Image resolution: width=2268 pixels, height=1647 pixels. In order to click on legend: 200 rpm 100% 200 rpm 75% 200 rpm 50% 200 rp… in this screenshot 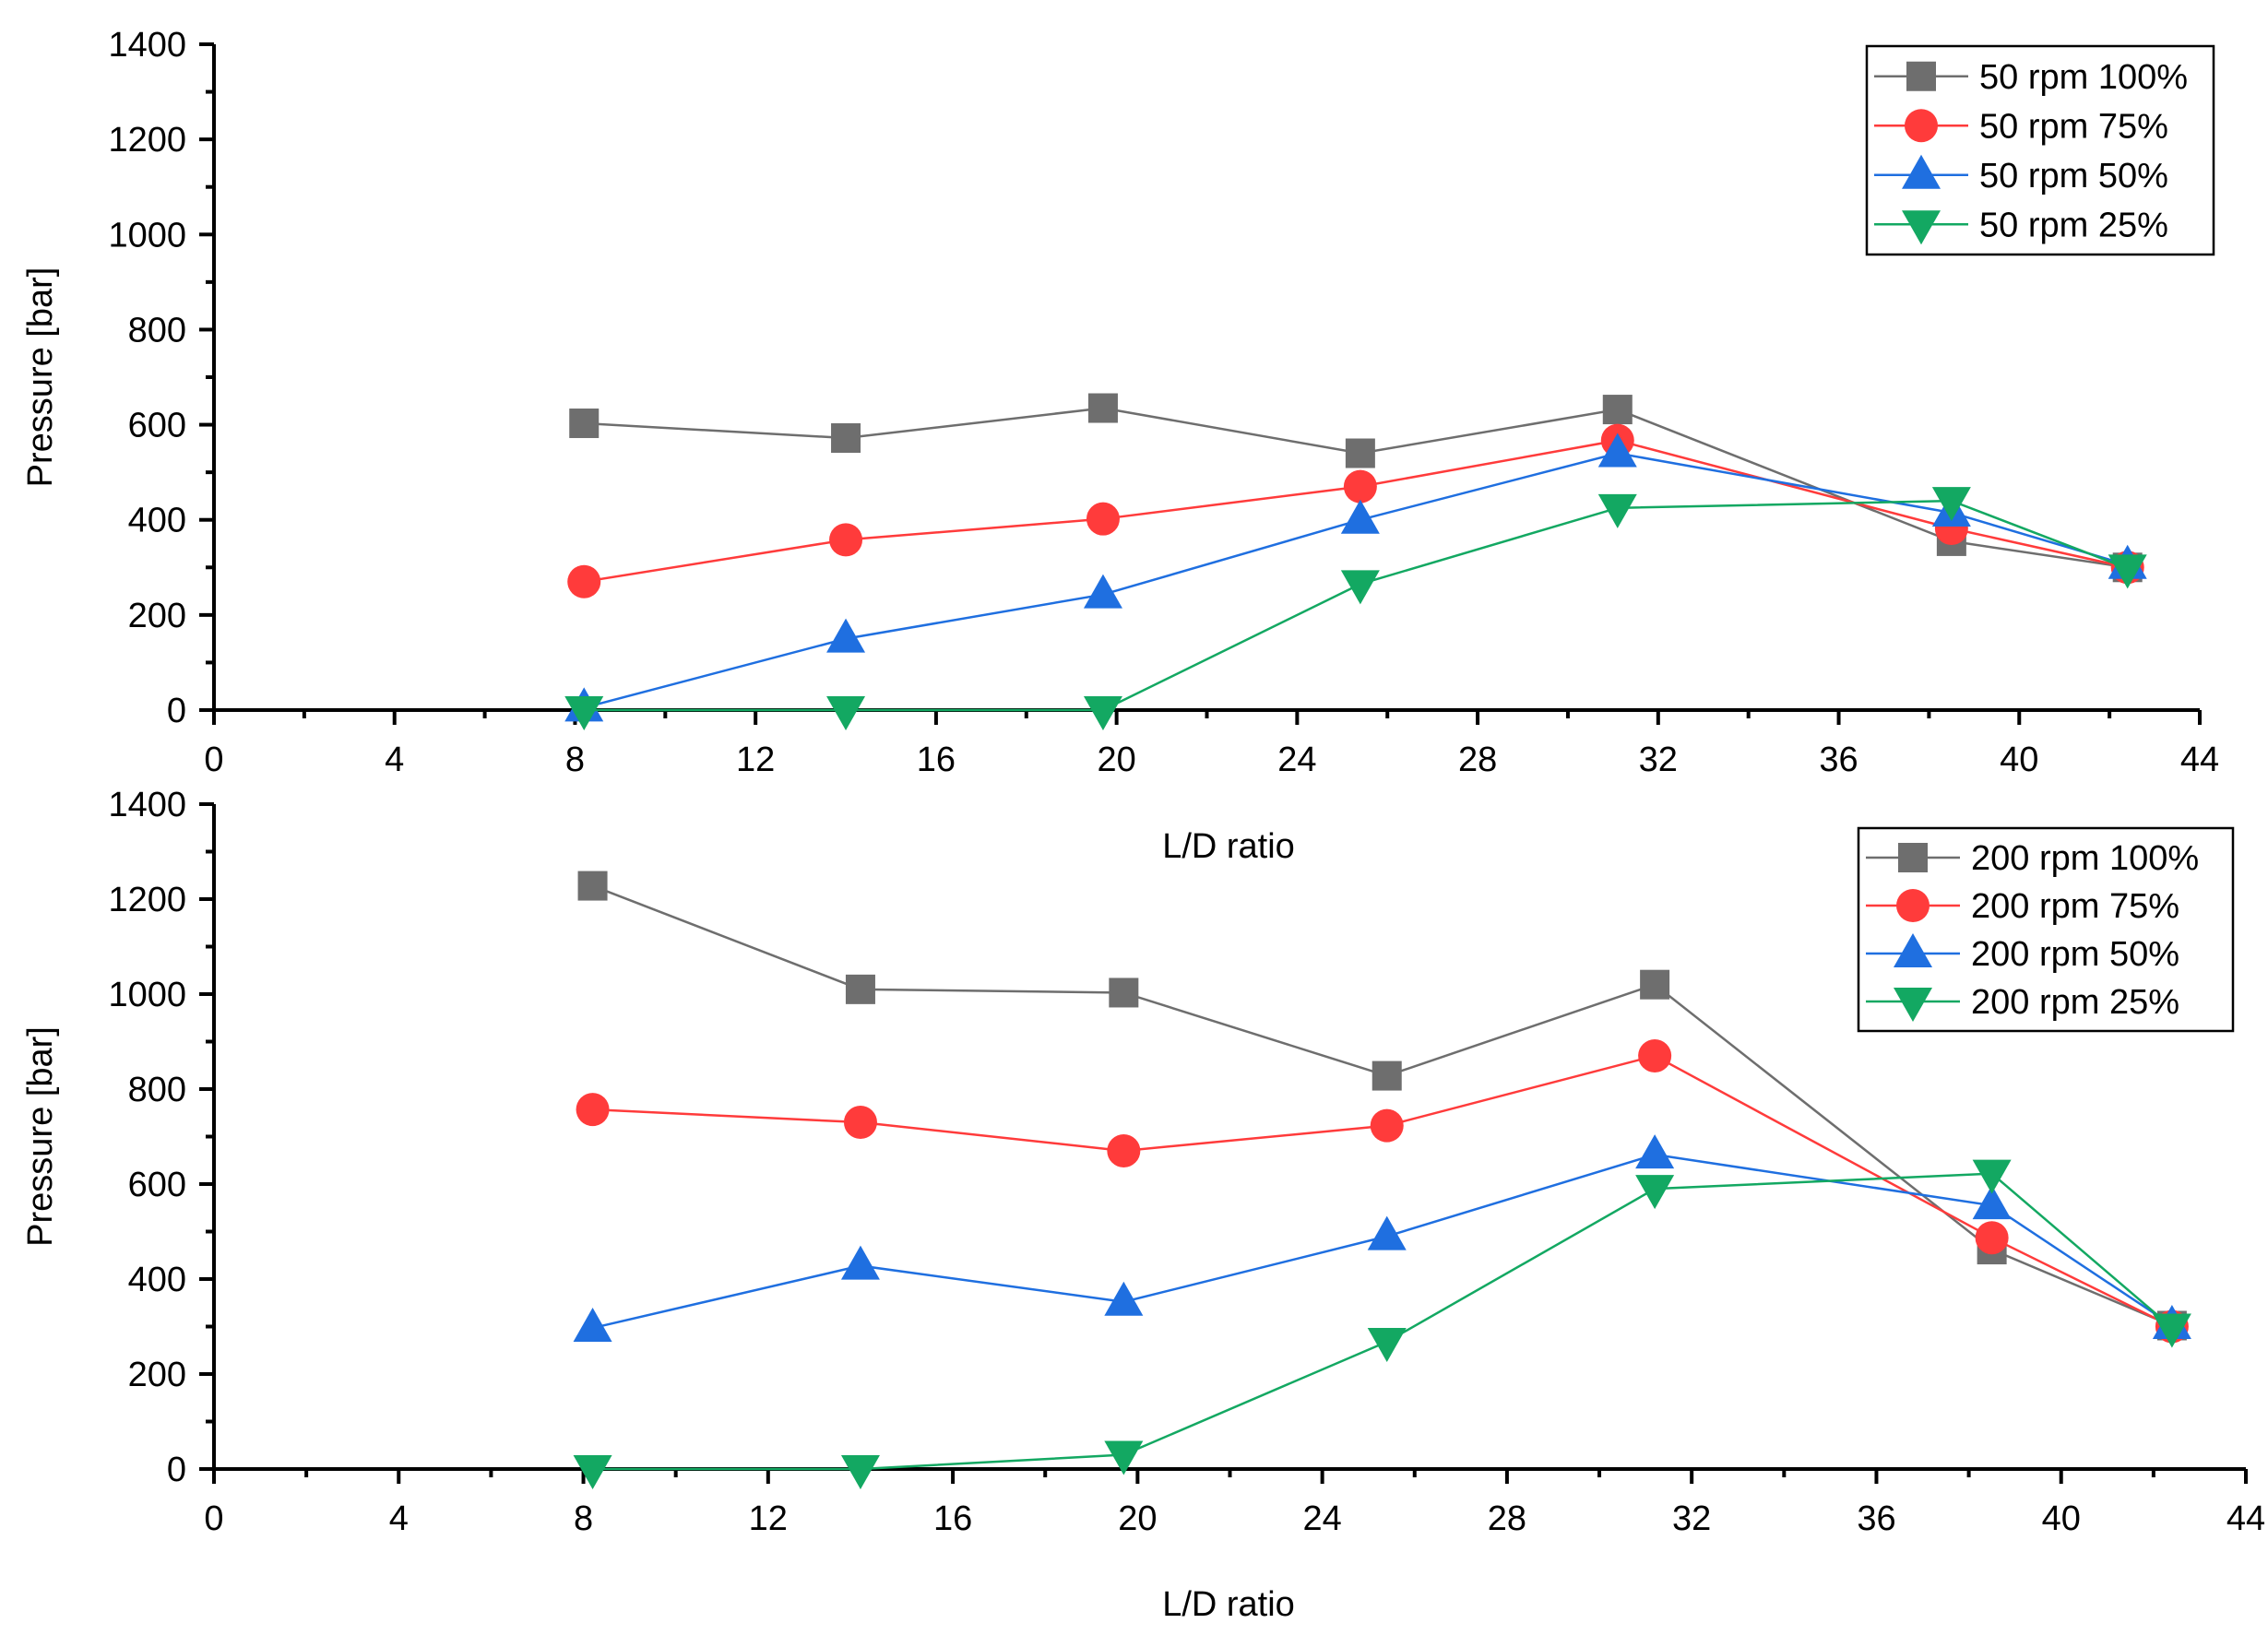, I will do `click(2046, 929)`.